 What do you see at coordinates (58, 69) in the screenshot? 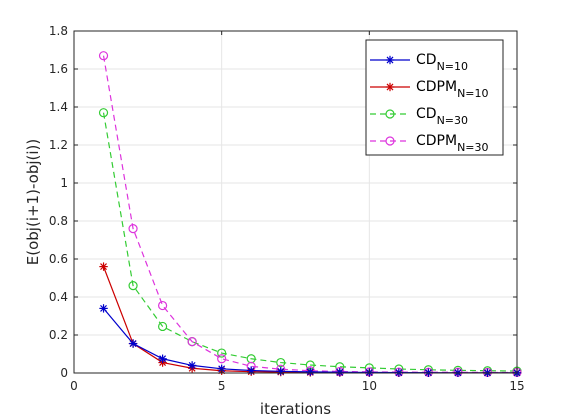
I see `y-tick-label: 1.6` at bounding box center [58, 69].